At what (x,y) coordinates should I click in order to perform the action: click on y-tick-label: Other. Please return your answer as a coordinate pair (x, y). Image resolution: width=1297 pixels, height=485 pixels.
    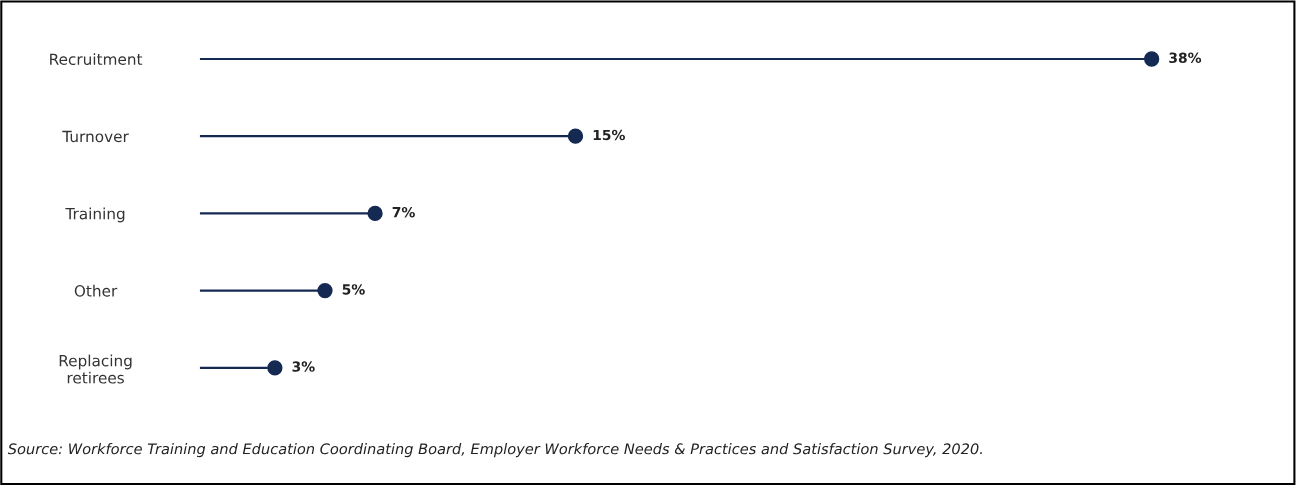
    Looking at the image, I should click on (96, 290).